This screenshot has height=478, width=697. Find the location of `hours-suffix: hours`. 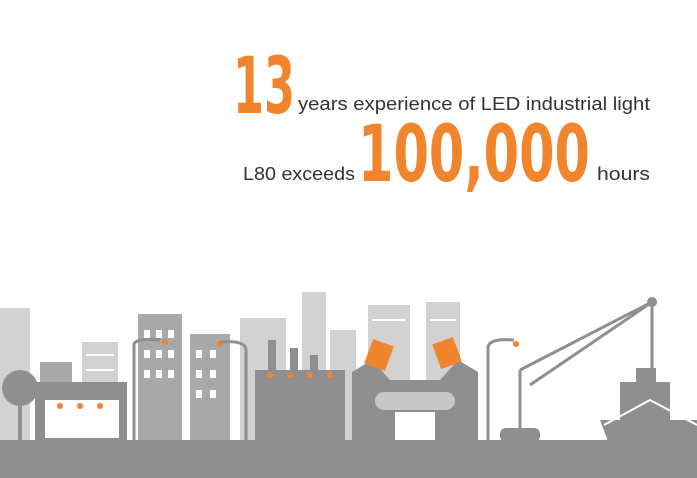

hours-suffix: hours is located at coordinates (623, 174).